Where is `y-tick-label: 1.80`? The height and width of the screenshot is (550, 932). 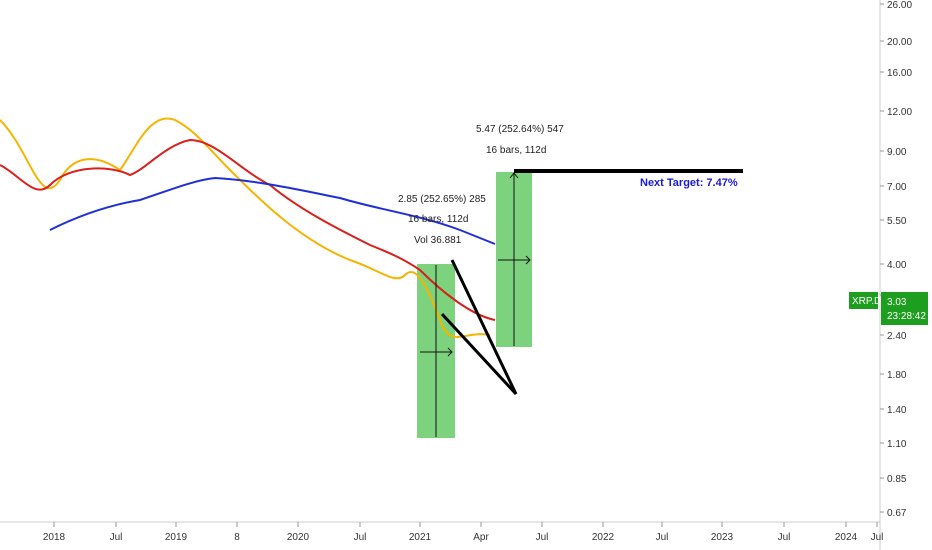 y-tick-label: 1.80 is located at coordinates (897, 375).